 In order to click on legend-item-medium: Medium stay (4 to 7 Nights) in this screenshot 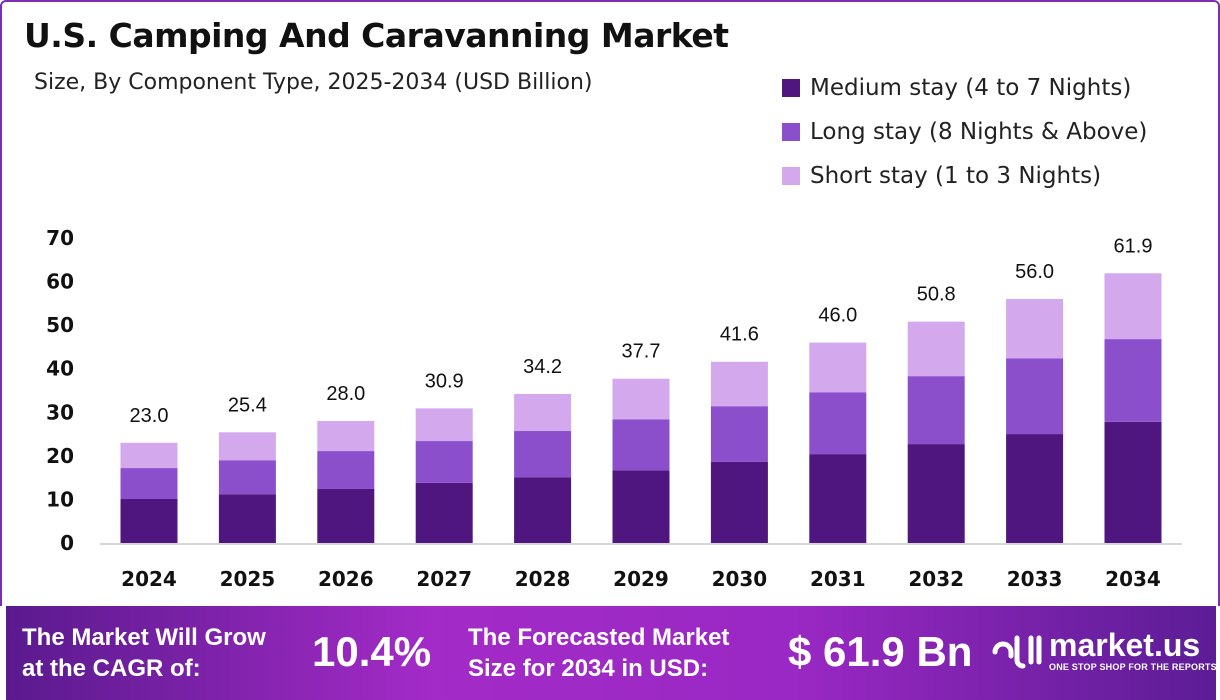, I will do `click(964, 88)`.